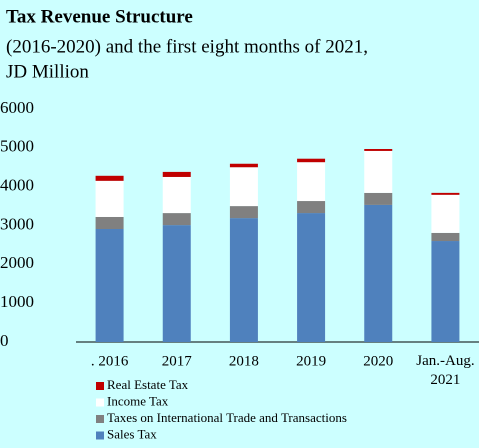  Describe the element at coordinates (138, 400) in the screenshot. I see `legend-label: Income Tax` at that location.